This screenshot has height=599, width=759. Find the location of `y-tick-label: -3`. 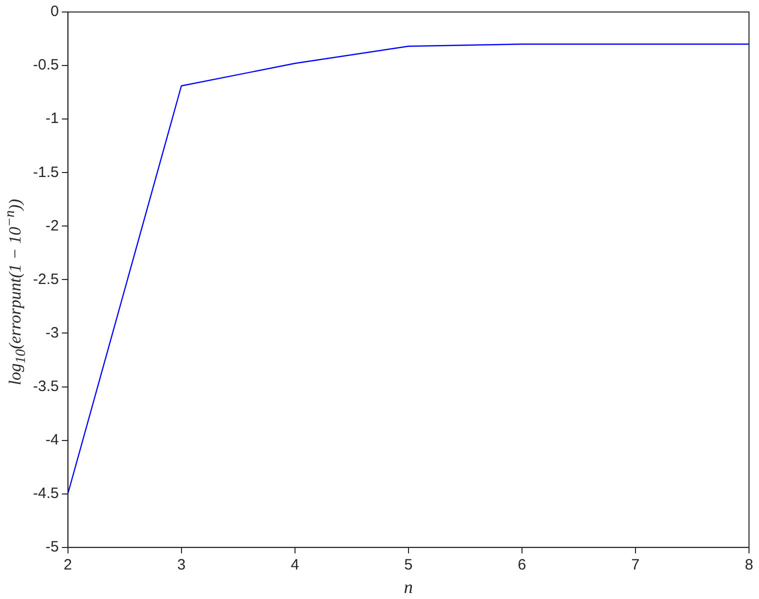

y-tick-label: -3 is located at coordinates (52, 333).